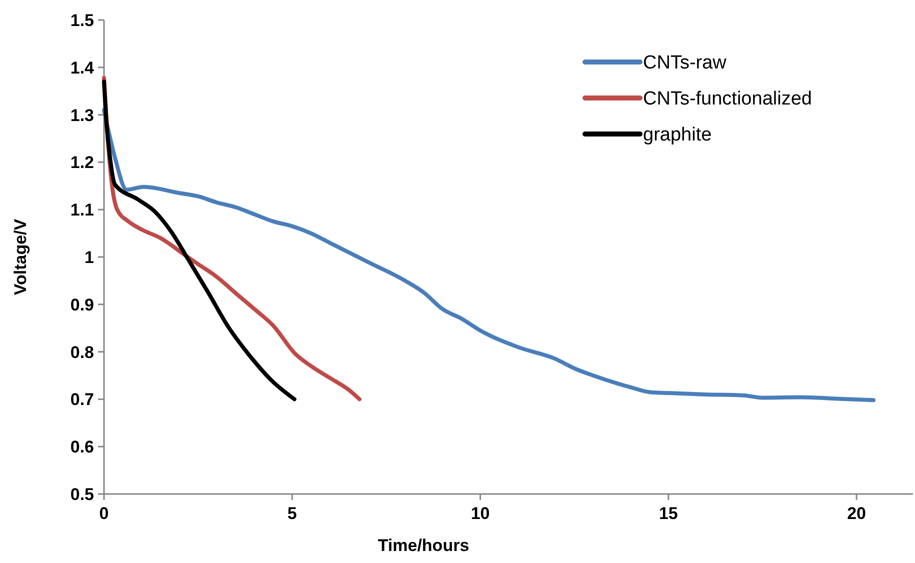 The image size is (915, 563). I want to click on y-axis-title: Voltage/V, so click(20, 257).